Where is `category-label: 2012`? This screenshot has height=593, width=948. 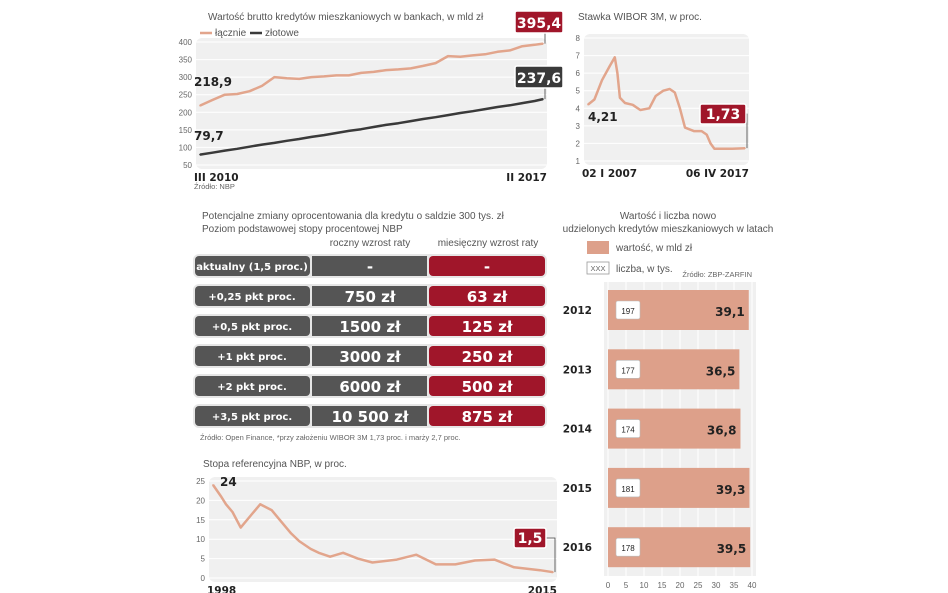
category-label: 2012 is located at coordinates (577, 311).